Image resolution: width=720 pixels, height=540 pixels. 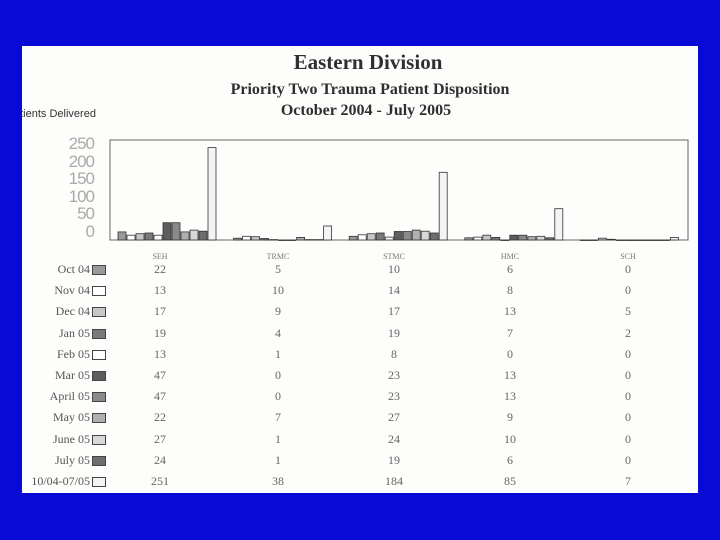 What do you see at coordinates (628, 332) in the screenshot?
I see `data-label: 2` at bounding box center [628, 332].